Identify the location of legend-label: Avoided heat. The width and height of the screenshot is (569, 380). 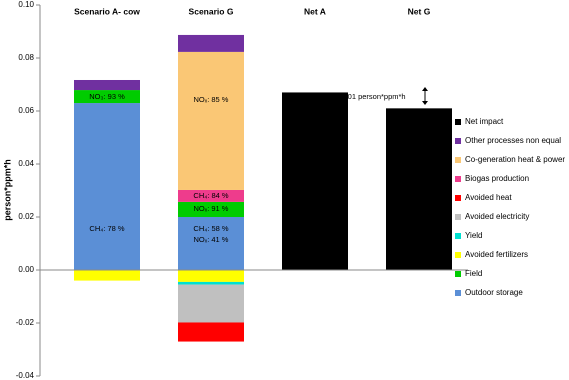
(488, 197).